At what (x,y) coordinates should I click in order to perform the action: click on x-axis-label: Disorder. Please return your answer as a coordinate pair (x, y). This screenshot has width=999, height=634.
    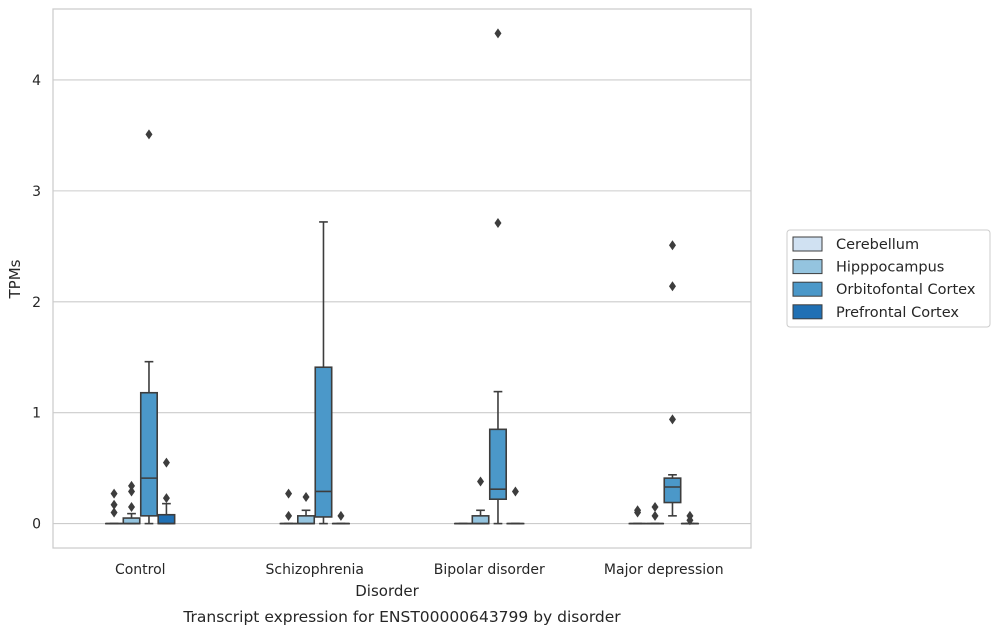
    Looking at the image, I should click on (387, 591).